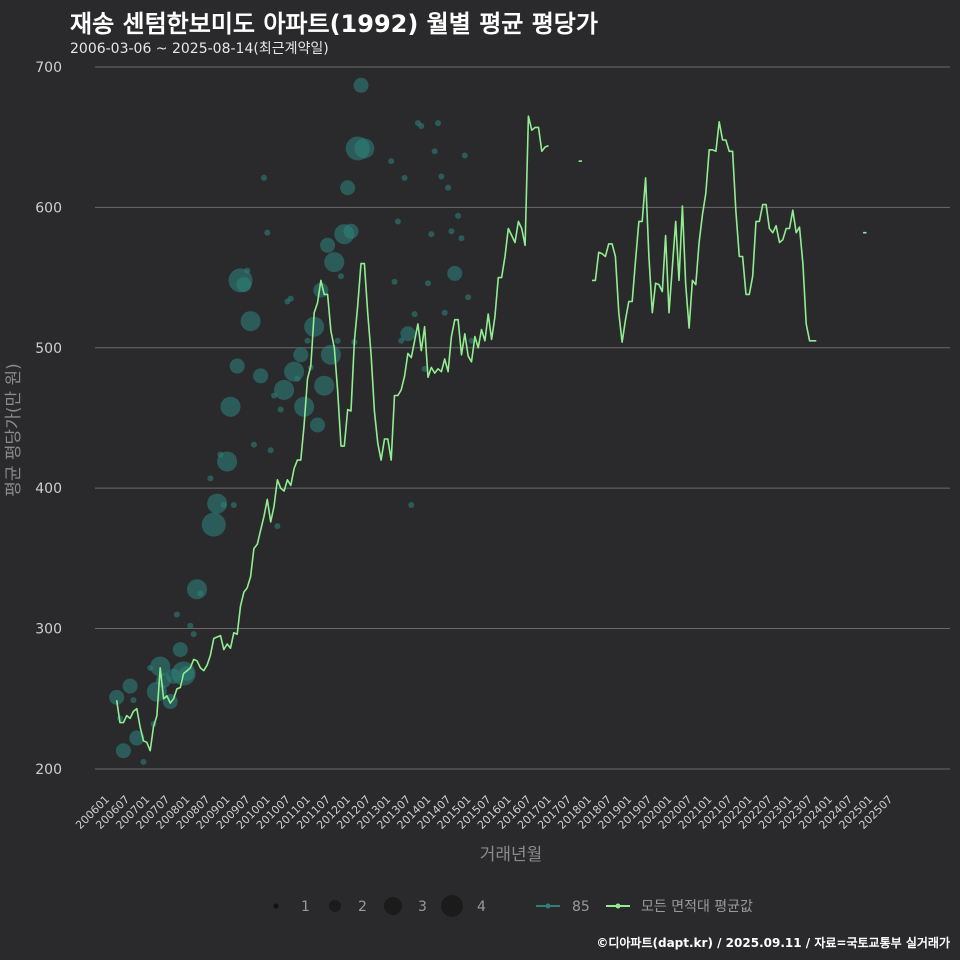 Image resolution: width=960 pixels, height=960 pixels. I want to click on legend-size-2-label: 2, so click(362, 907).